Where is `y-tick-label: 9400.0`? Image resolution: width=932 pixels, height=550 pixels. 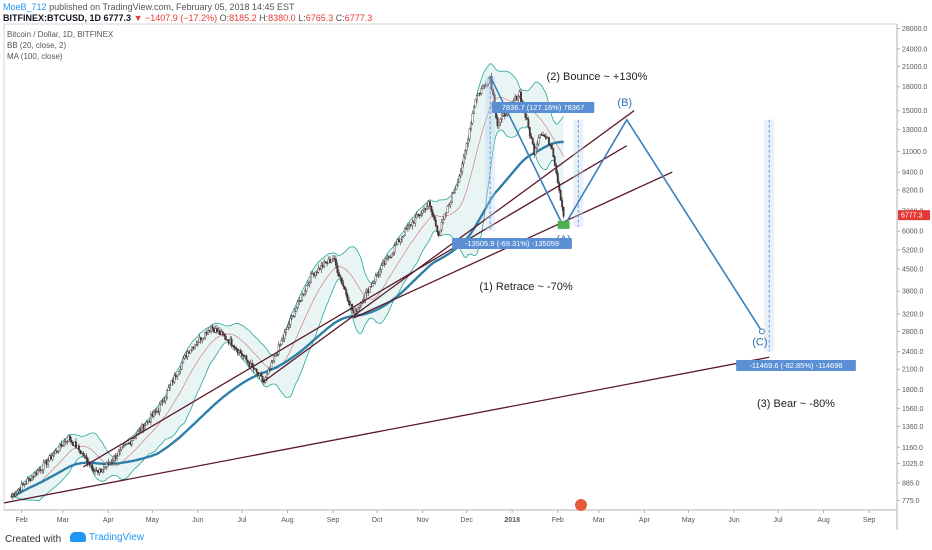
y-tick-label: 9400.0 is located at coordinates (913, 173).